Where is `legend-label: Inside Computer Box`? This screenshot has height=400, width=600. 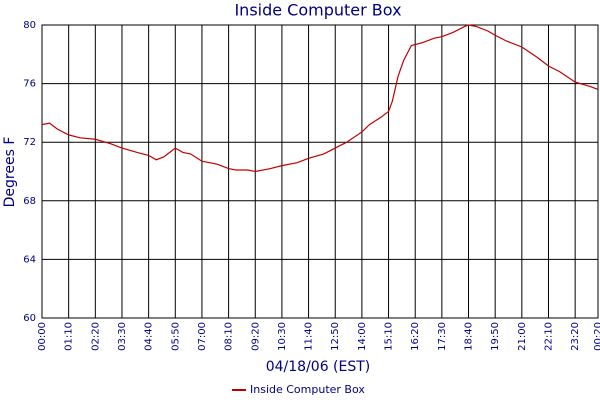
legend-label: Inside Computer Box is located at coordinates (307, 389).